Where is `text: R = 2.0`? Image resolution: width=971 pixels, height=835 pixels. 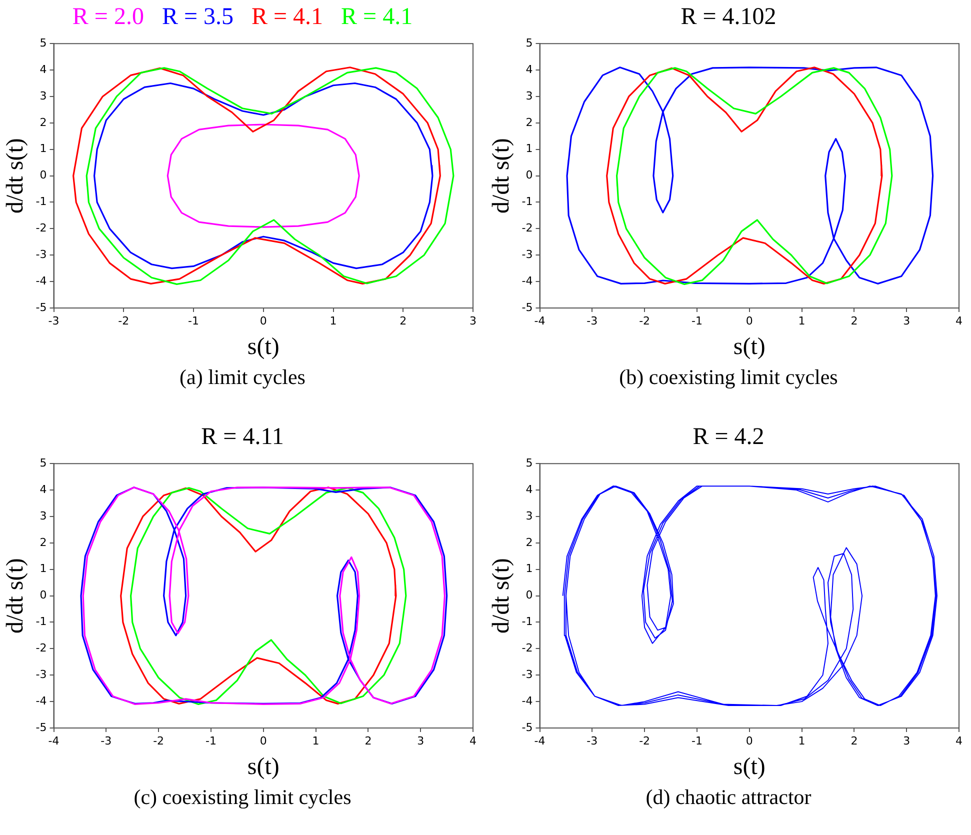 text: R = 2.0 is located at coordinates (108, 17).